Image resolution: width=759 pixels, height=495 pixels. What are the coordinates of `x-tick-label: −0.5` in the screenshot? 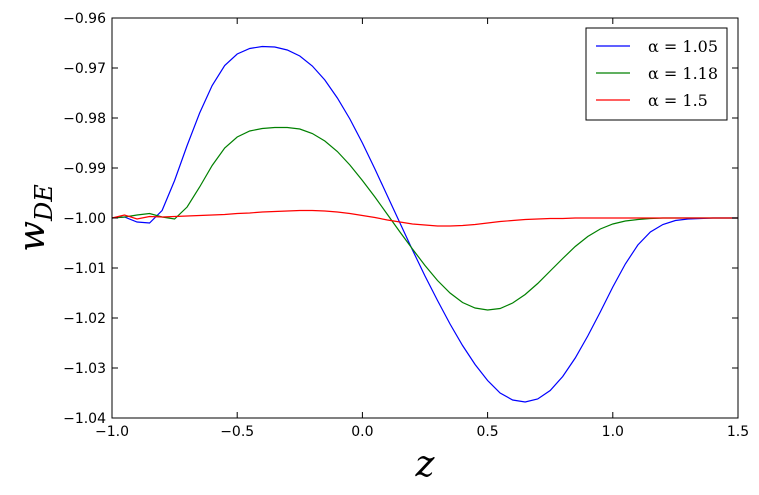 It's located at (237, 432).